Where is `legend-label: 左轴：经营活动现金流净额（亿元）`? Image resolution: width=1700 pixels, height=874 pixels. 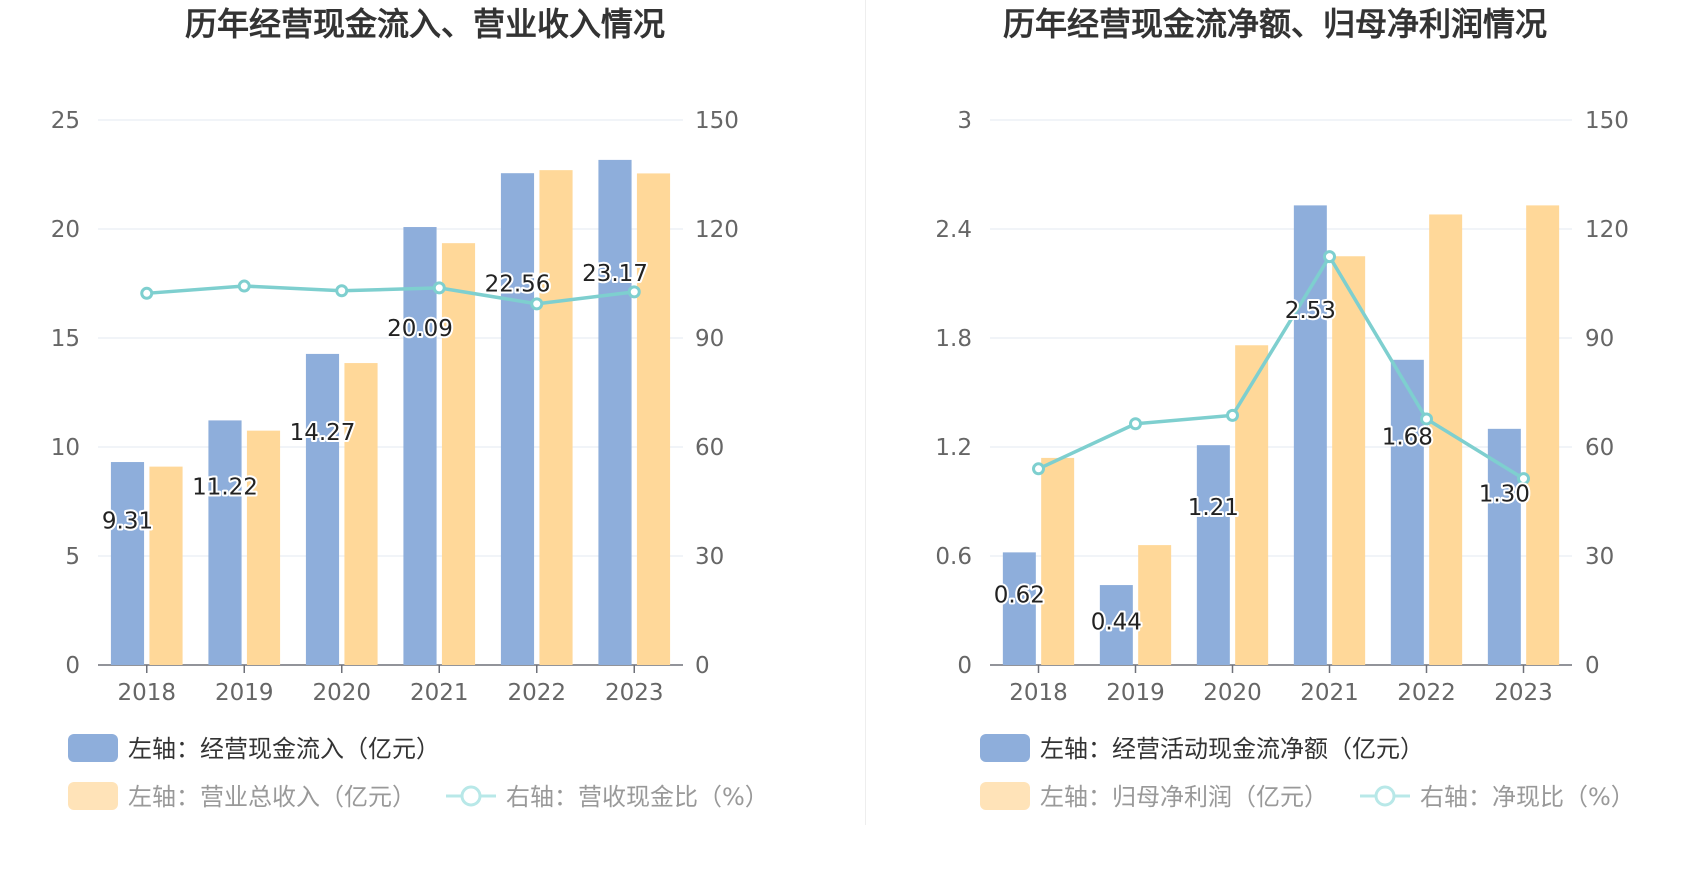
legend-label: 左轴：经营活动现金流净额（亿元） is located at coordinates (1232, 749).